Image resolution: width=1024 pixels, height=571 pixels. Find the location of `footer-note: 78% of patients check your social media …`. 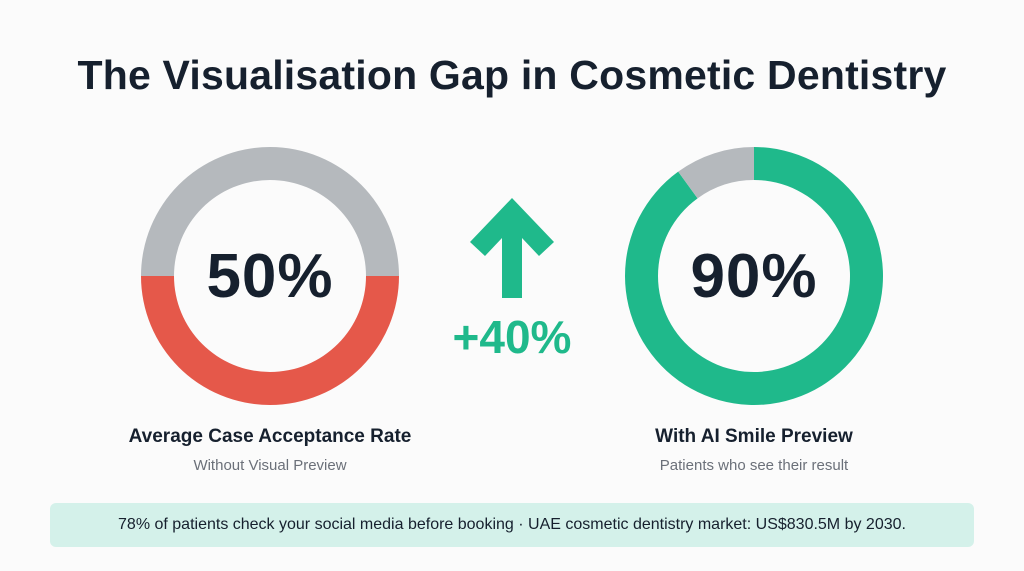

footer-note: 78% of patients check your social media … is located at coordinates (512, 525).